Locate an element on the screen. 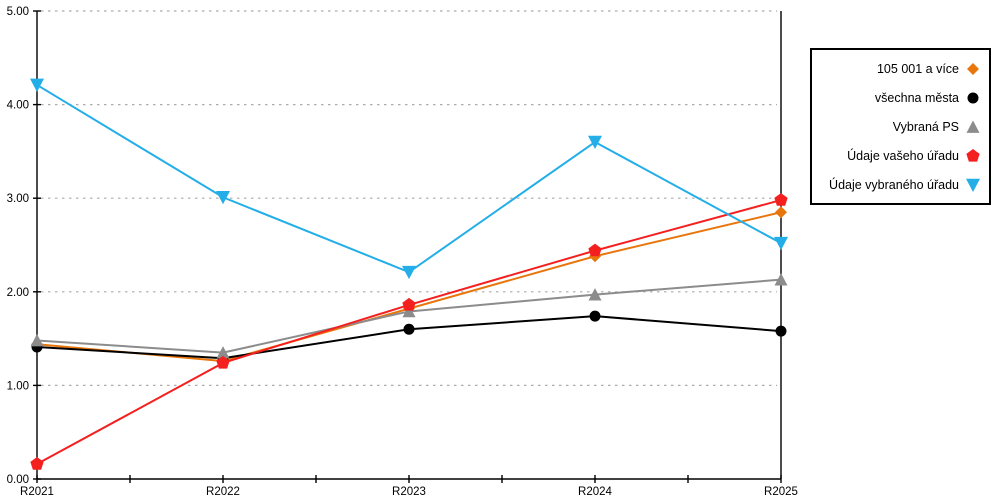  x-axis-tick-label: R2022 is located at coordinates (223, 492).